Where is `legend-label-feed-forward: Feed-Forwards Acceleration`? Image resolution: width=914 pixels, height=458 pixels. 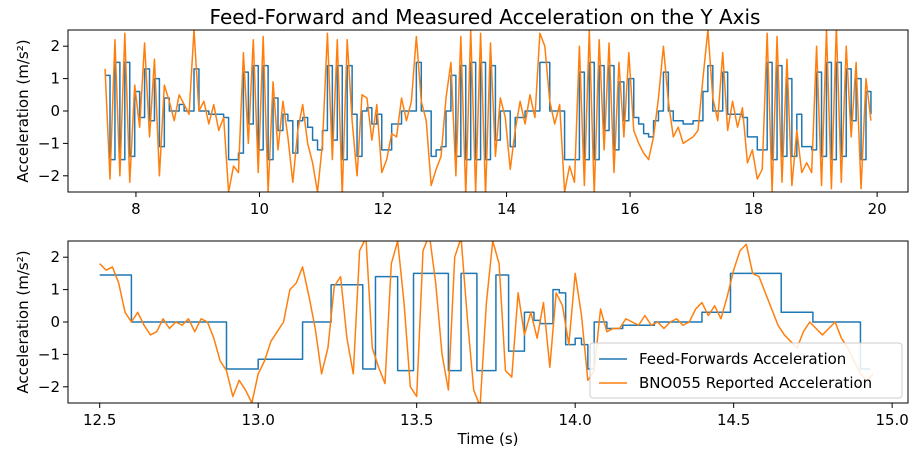
legend-label-feed-forward: Feed-Forwards Acceleration is located at coordinates (742, 359).